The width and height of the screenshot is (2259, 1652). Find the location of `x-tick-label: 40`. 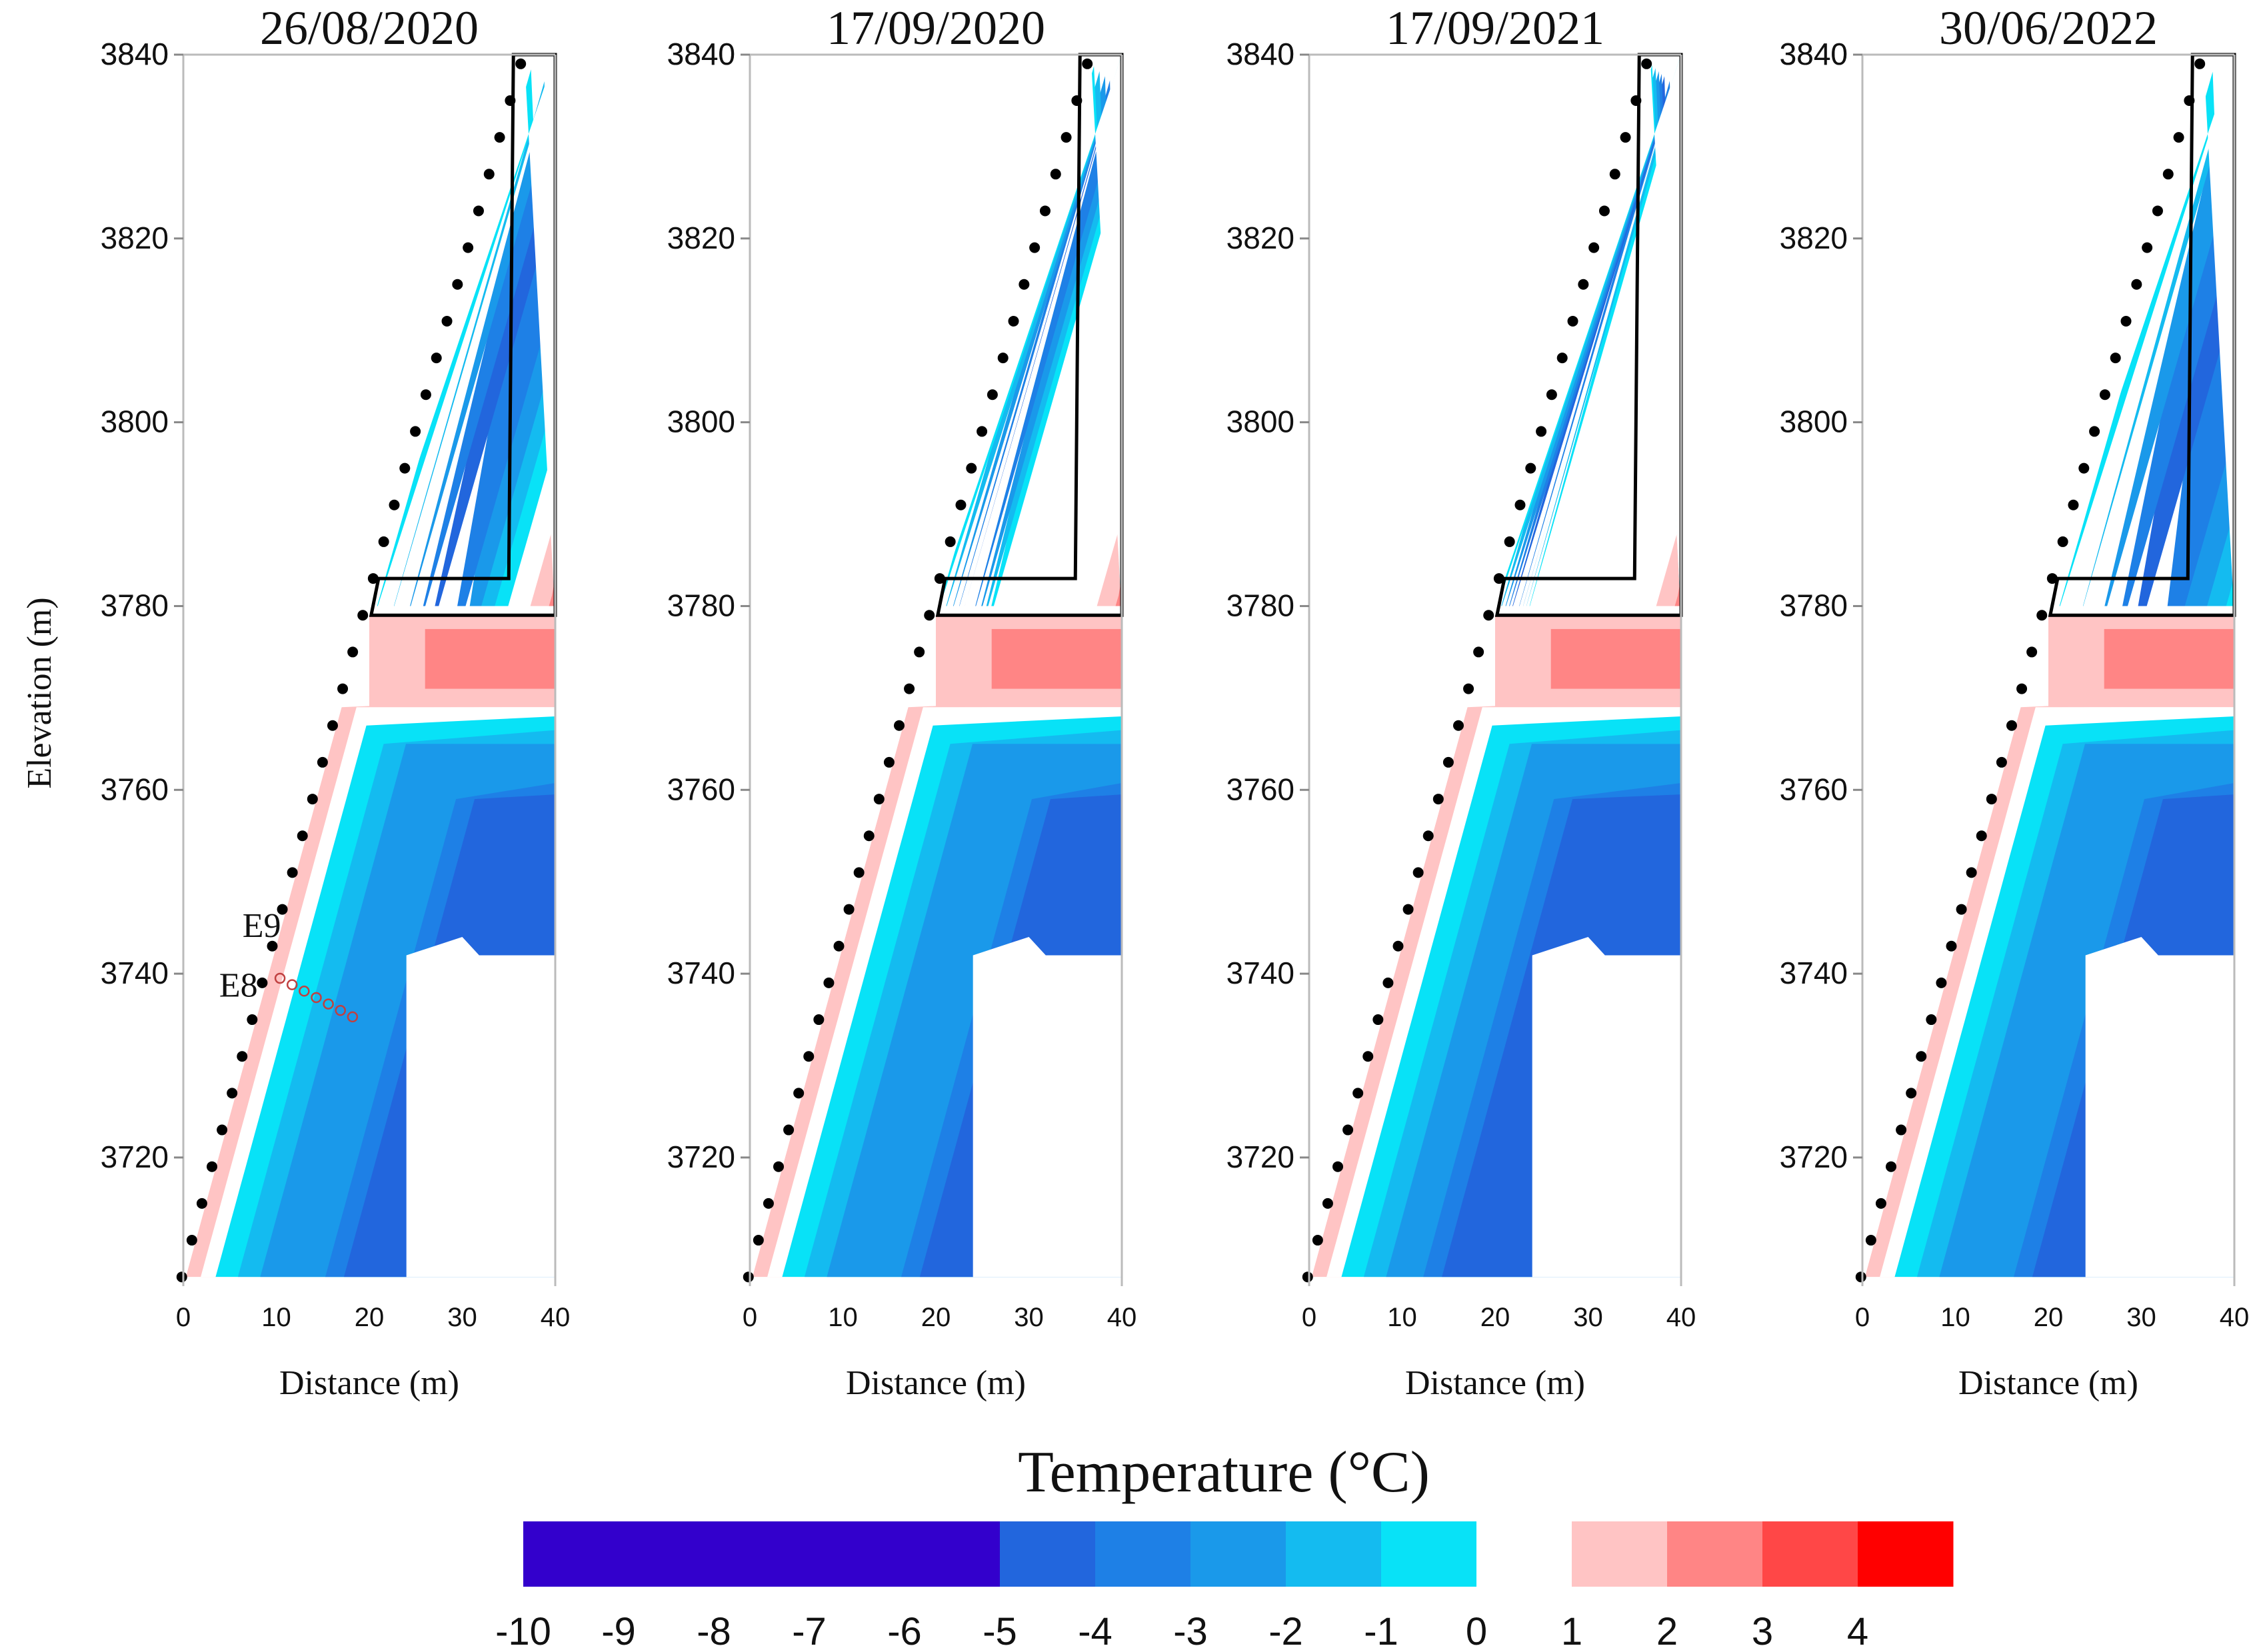

x-tick-label: 40 is located at coordinates (1122, 1318).